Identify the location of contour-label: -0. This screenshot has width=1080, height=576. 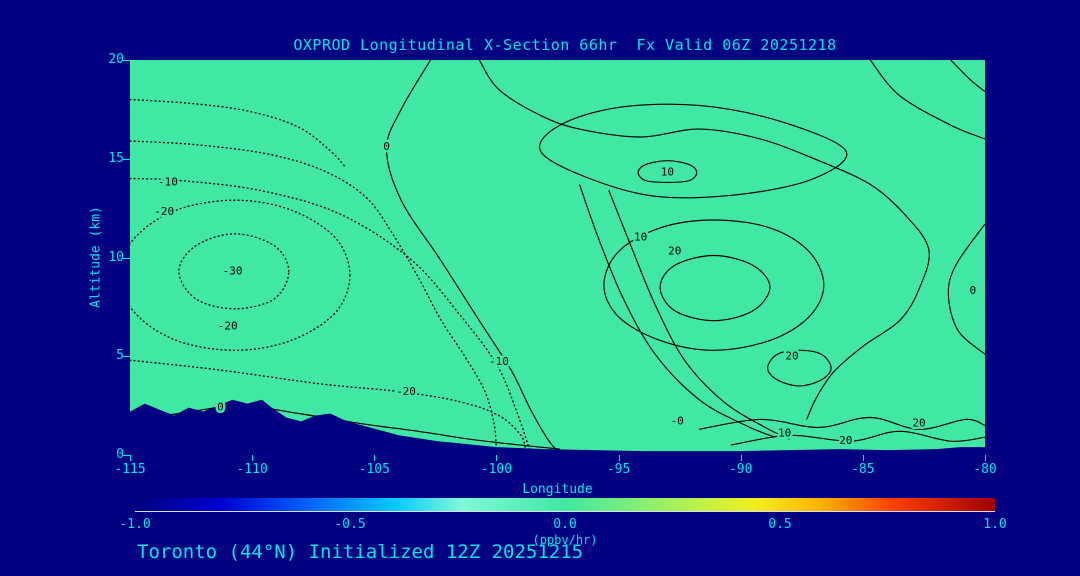
(677, 420).